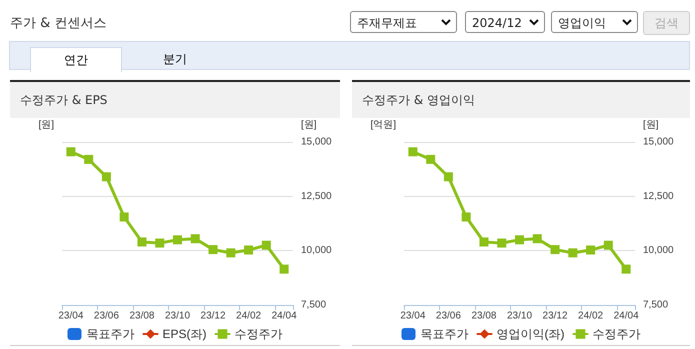  What do you see at coordinates (497, 23) in the screenshot?
I see `text: 2024/12` at bounding box center [497, 23].